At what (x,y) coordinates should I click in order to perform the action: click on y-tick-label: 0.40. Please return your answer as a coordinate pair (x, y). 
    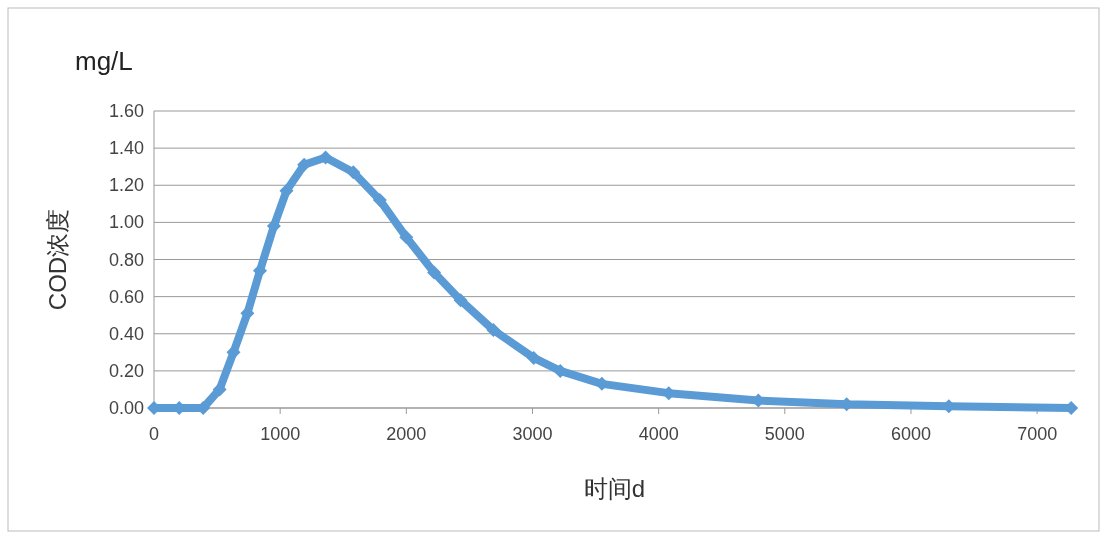
    Looking at the image, I should click on (126, 333).